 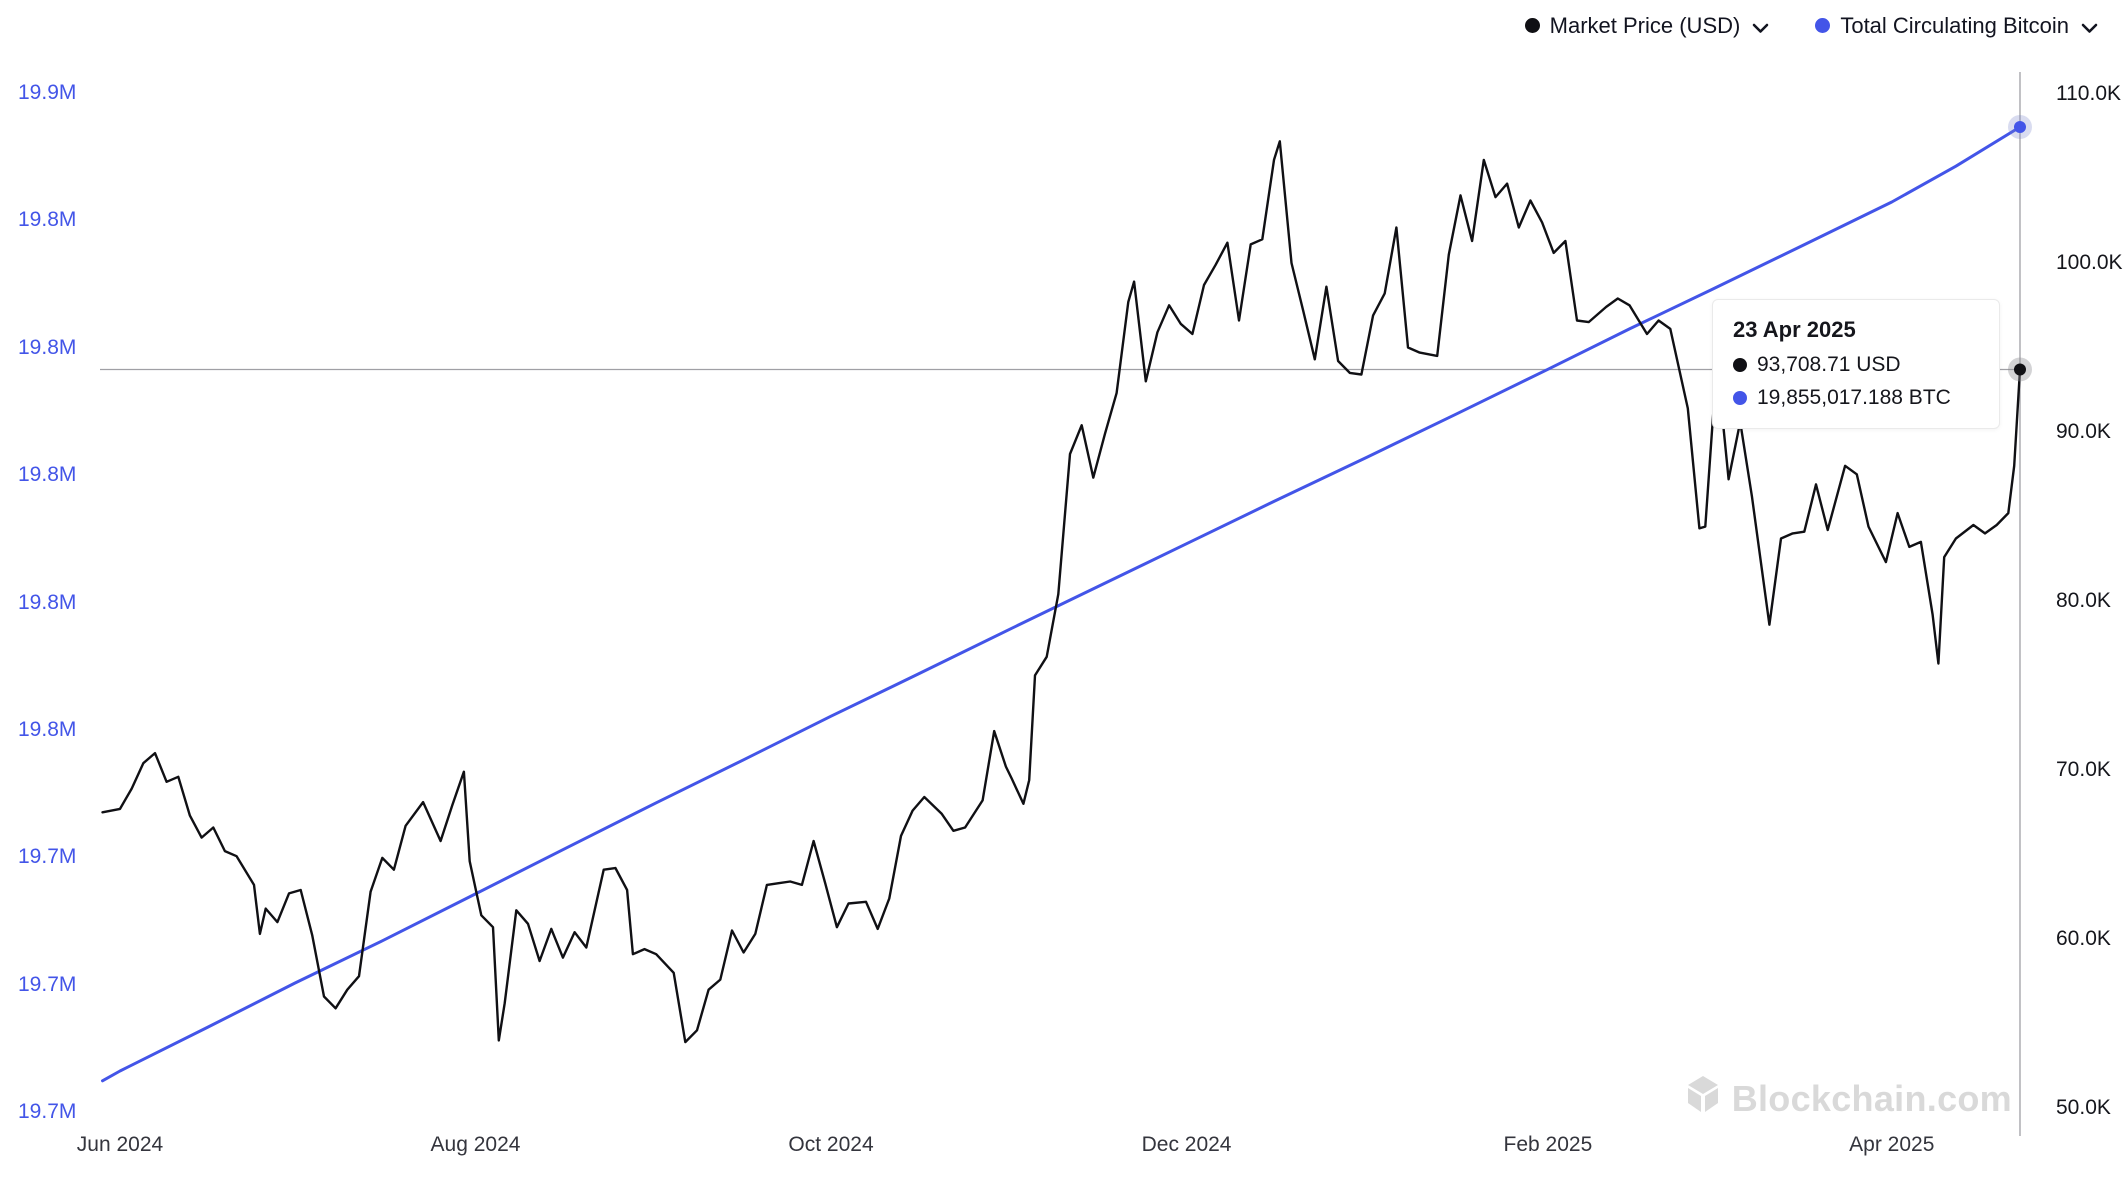 What do you see at coordinates (2088, 93) in the screenshot?
I see `y-axis-right-tick-label: 110.0K` at bounding box center [2088, 93].